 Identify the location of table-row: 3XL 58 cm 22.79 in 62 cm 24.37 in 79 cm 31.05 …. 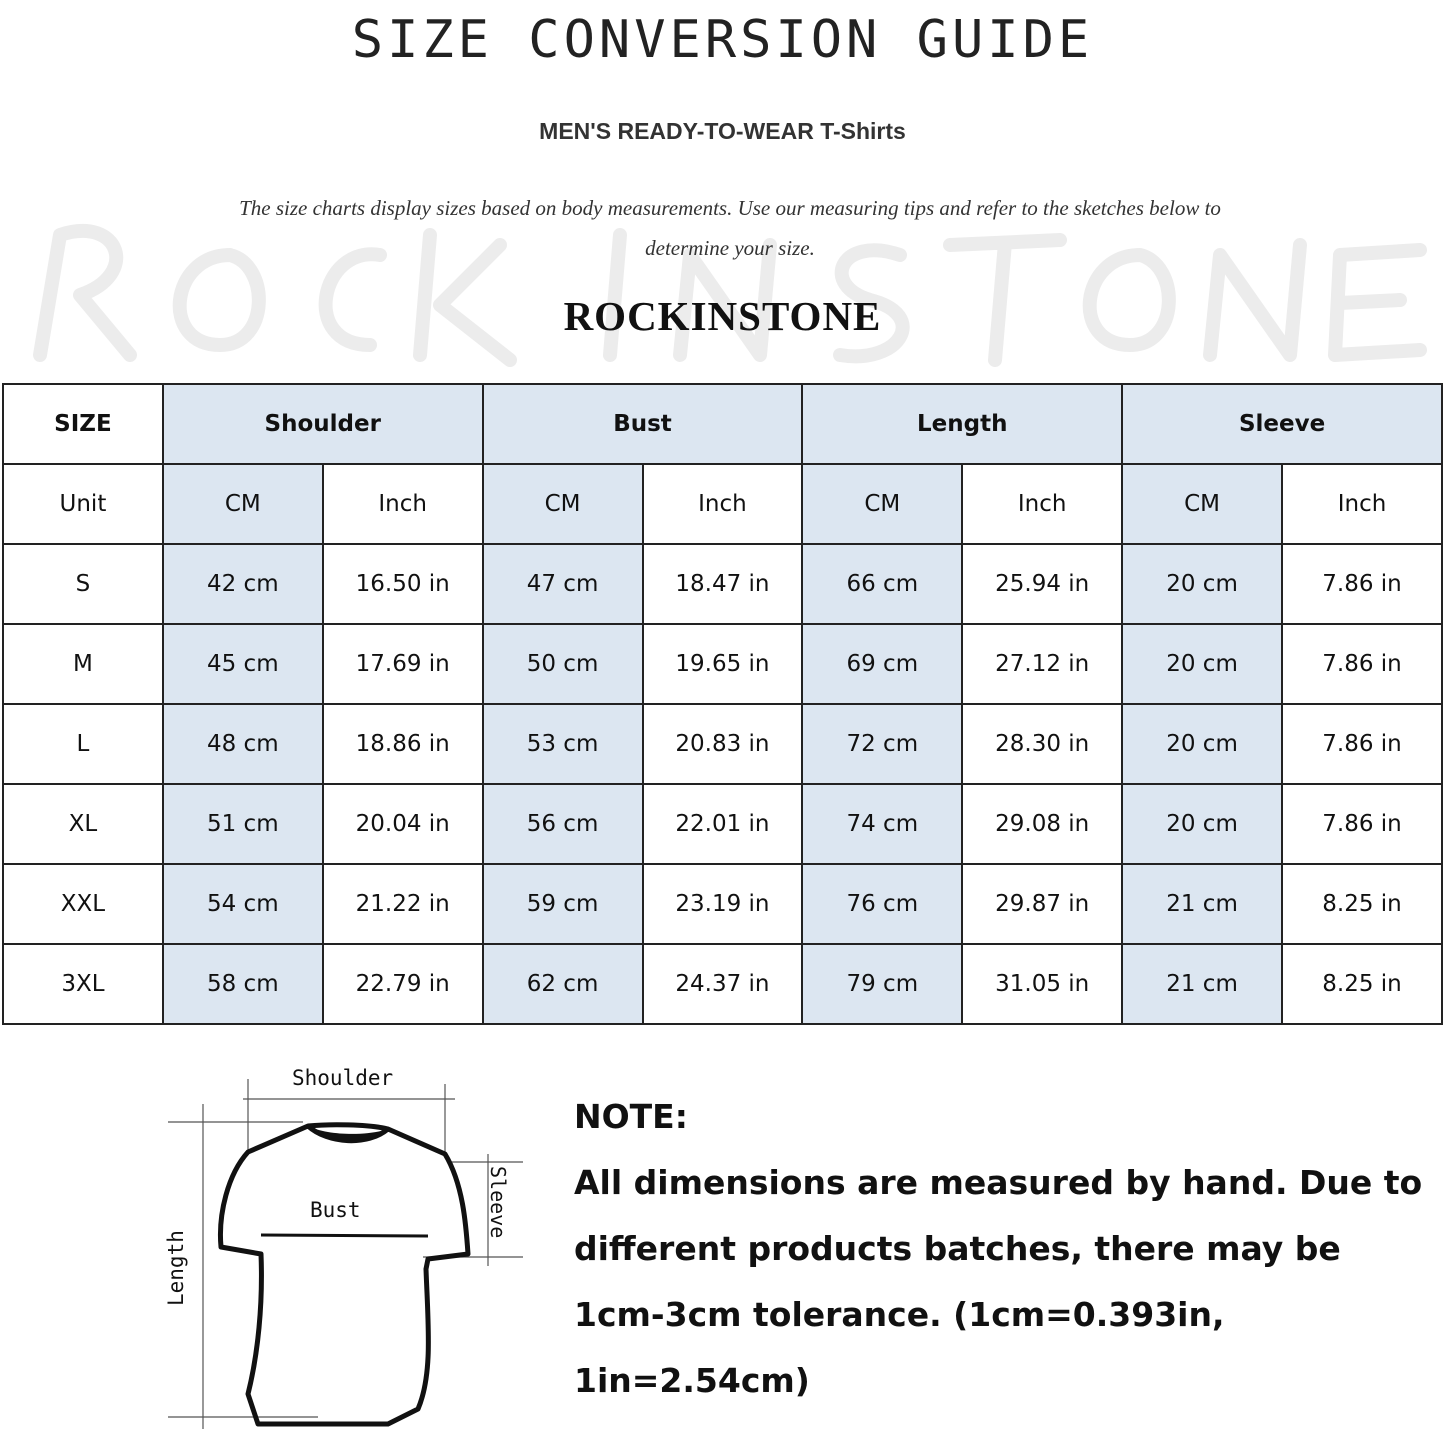
(722, 984).